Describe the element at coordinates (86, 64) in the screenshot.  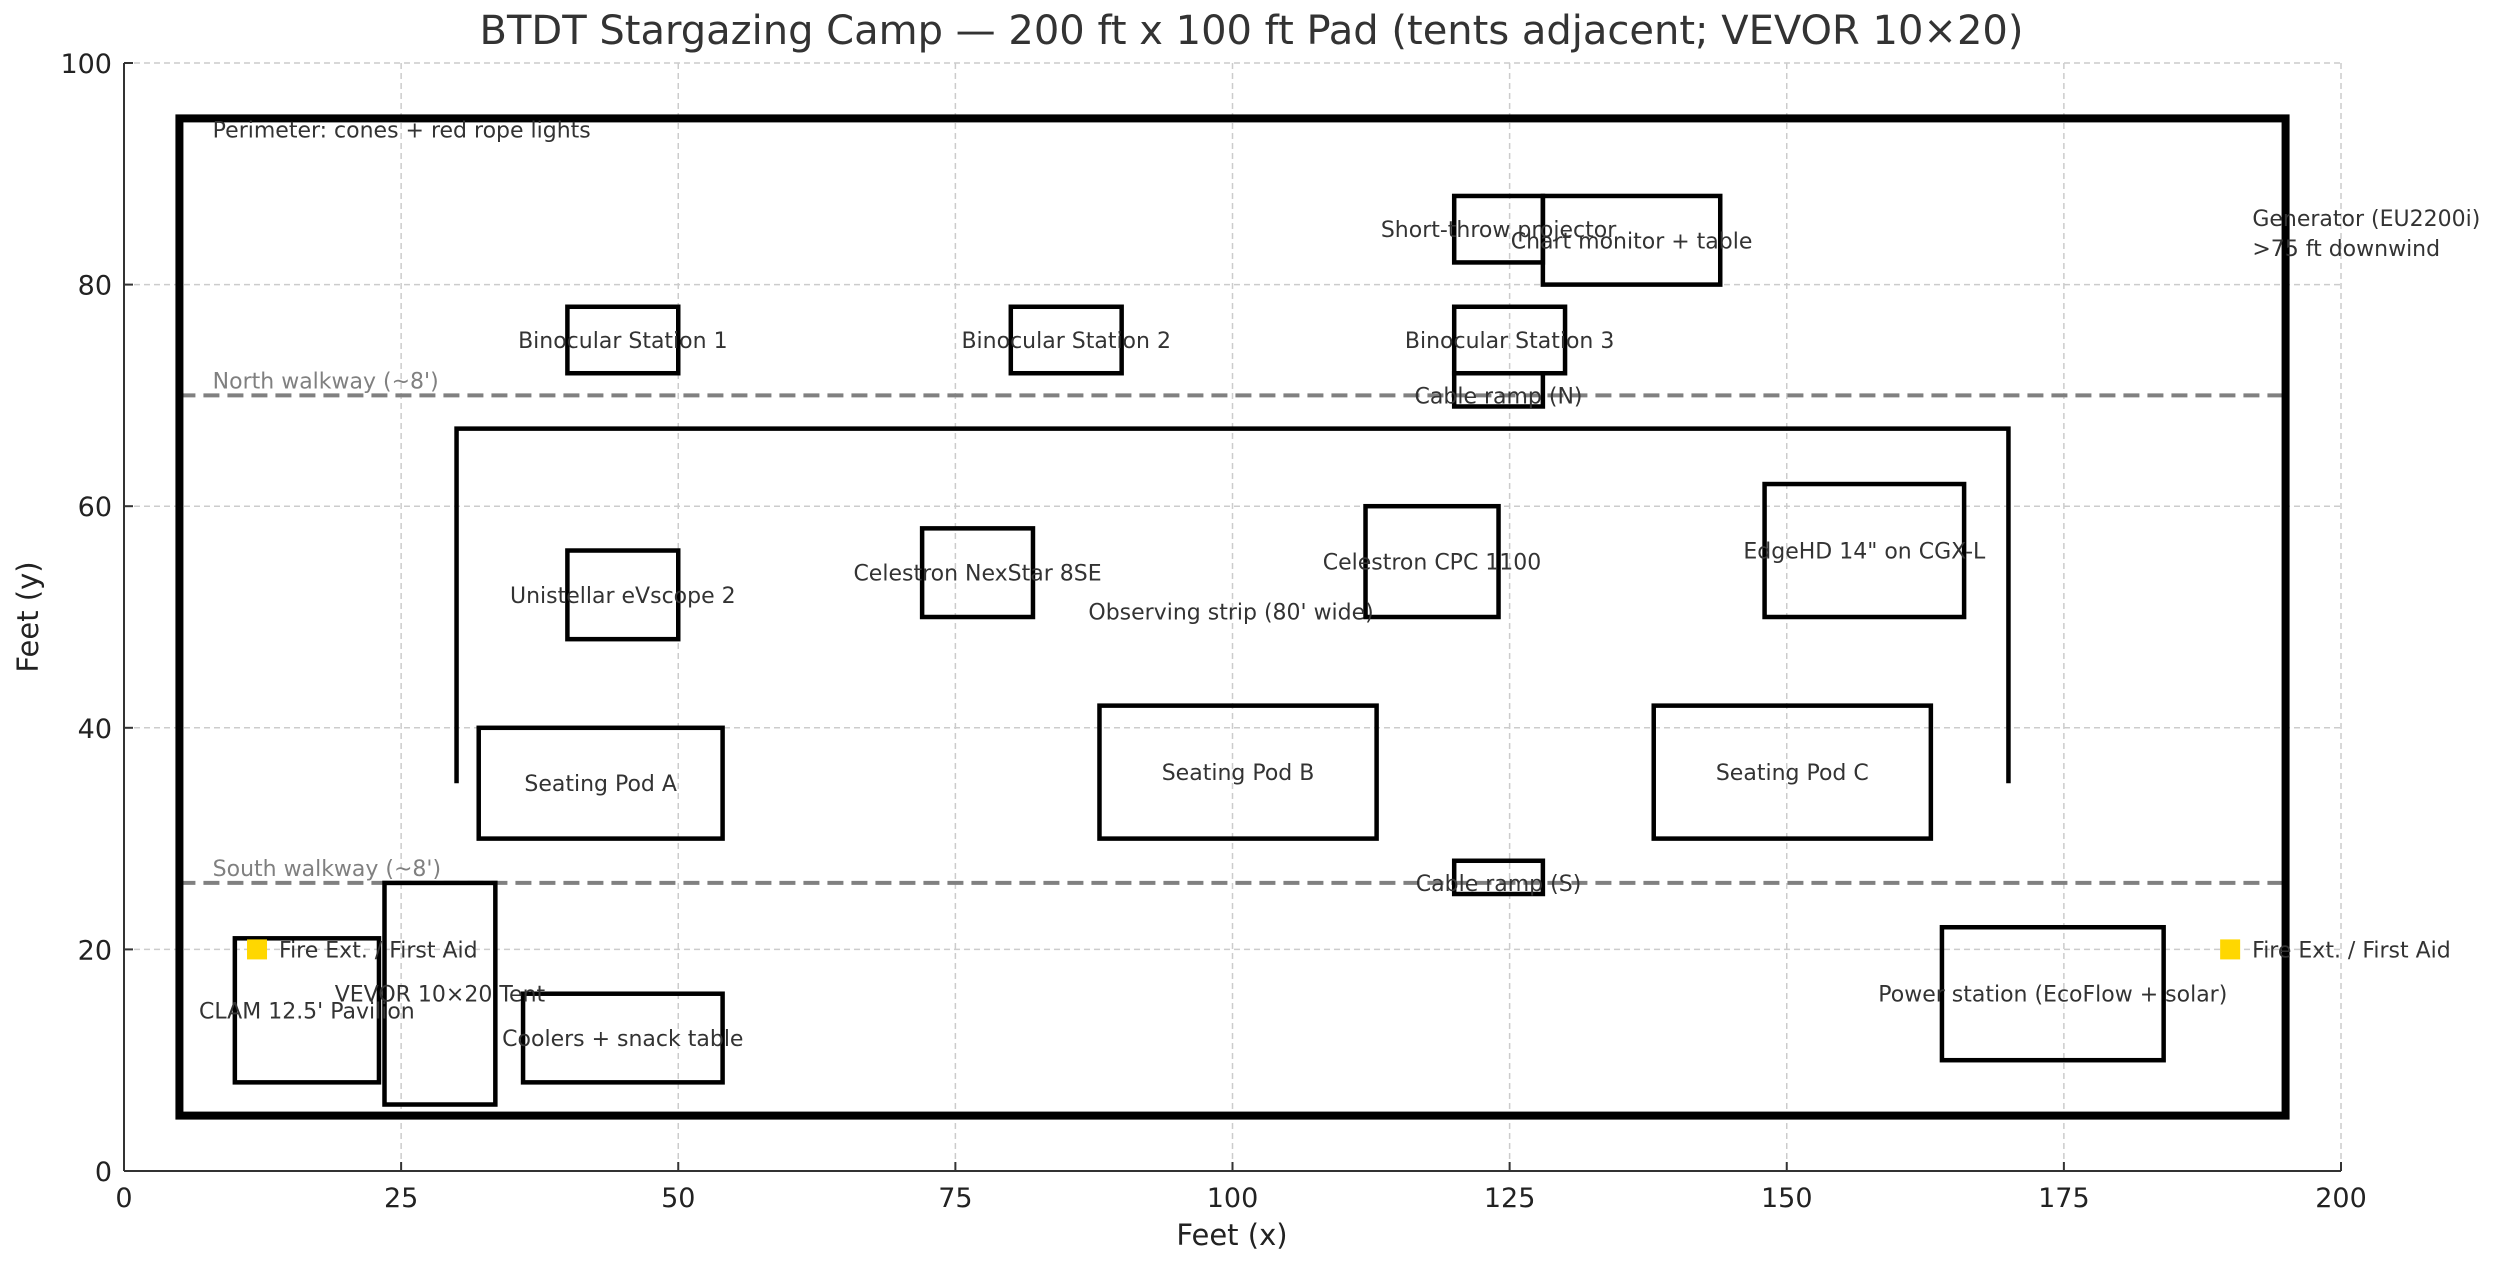
I see `y-tick-label: 100` at that location.